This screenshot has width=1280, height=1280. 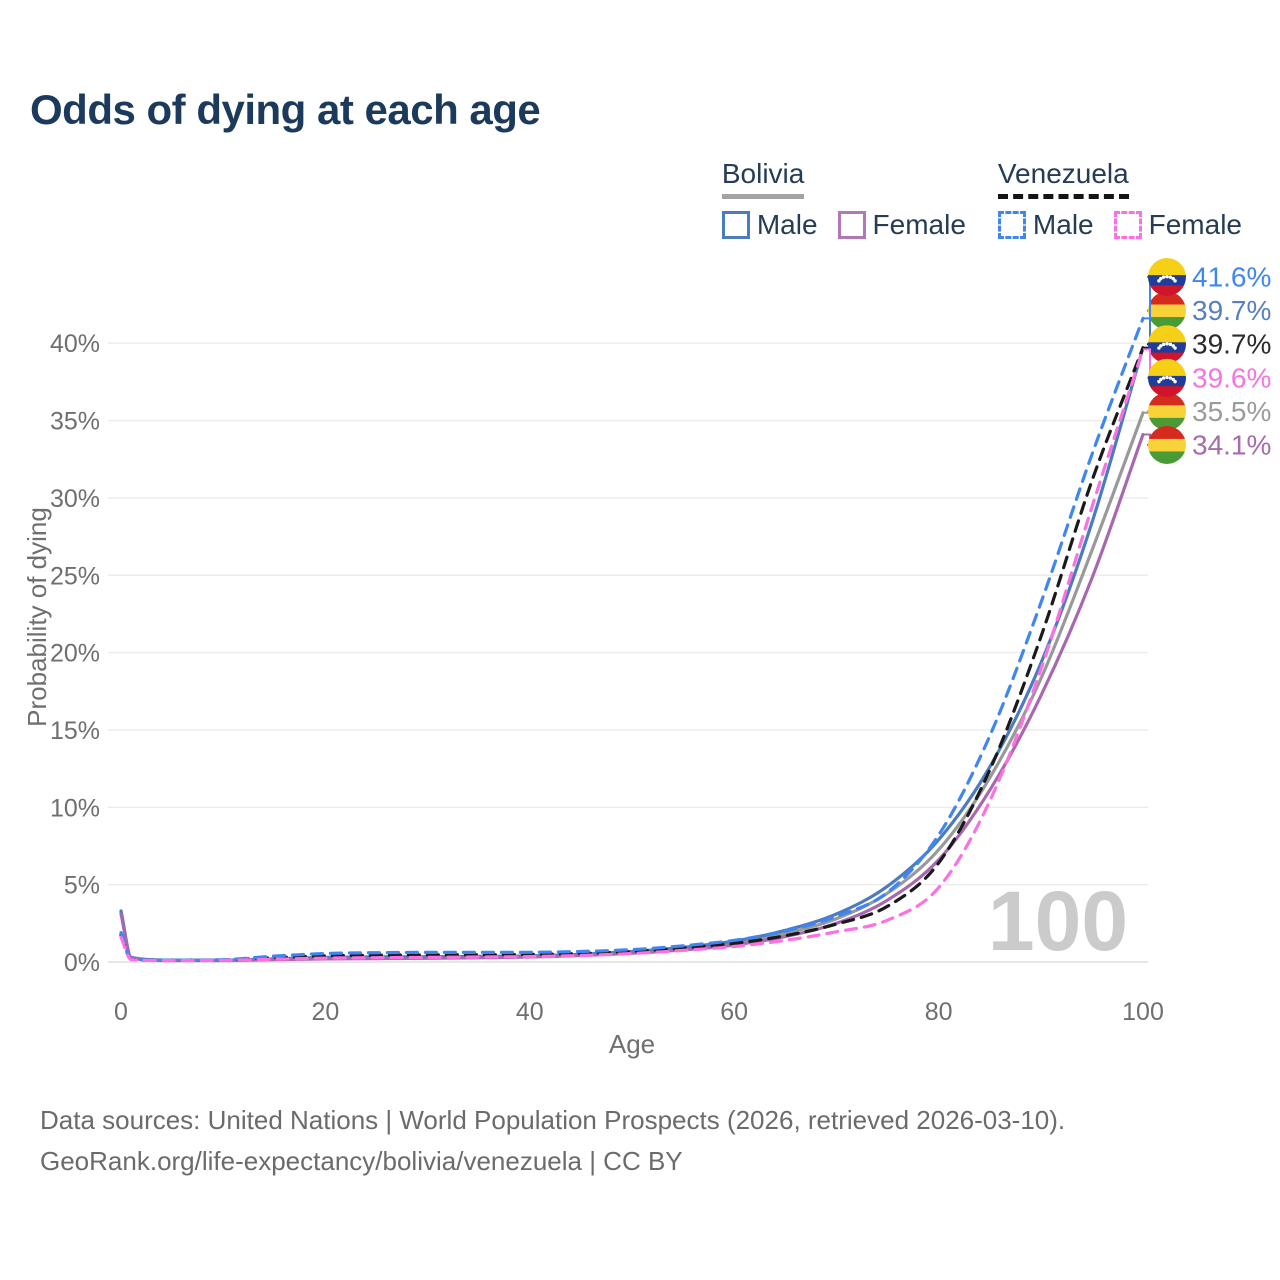 What do you see at coordinates (919, 224) in the screenshot?
I see `legend-label-bolivia-female: Female` at bounding box center [919, 224].